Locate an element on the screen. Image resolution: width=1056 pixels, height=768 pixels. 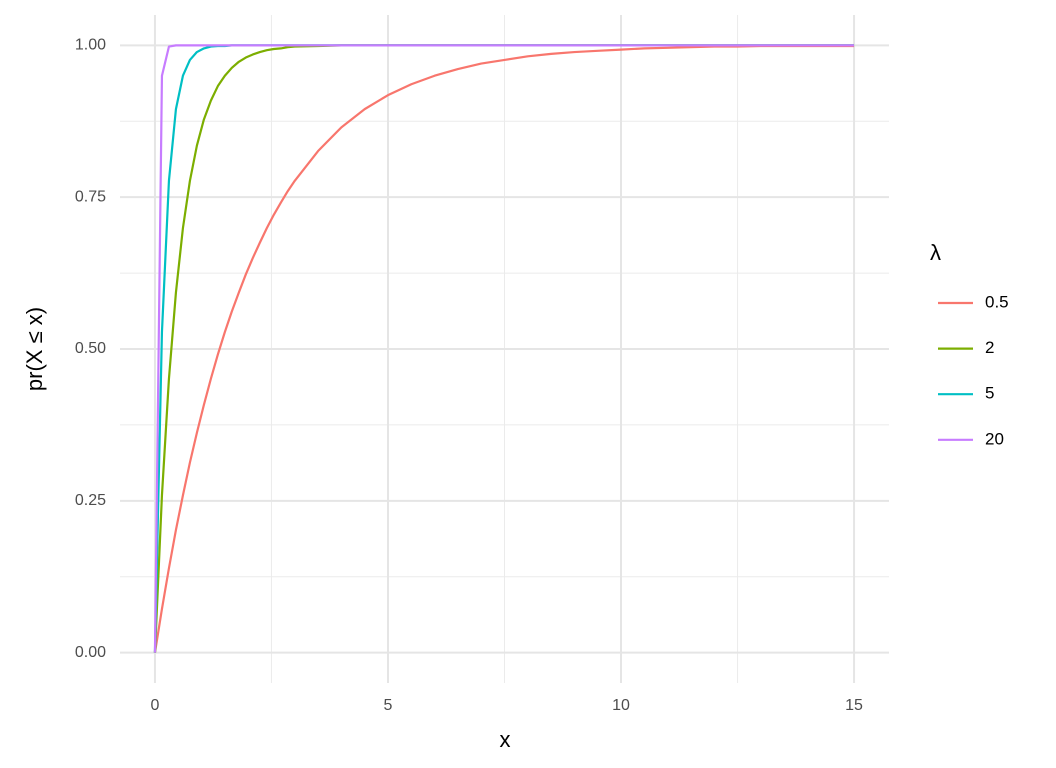
y-tick-label: 0.25 is located at coordinates (90, 500).